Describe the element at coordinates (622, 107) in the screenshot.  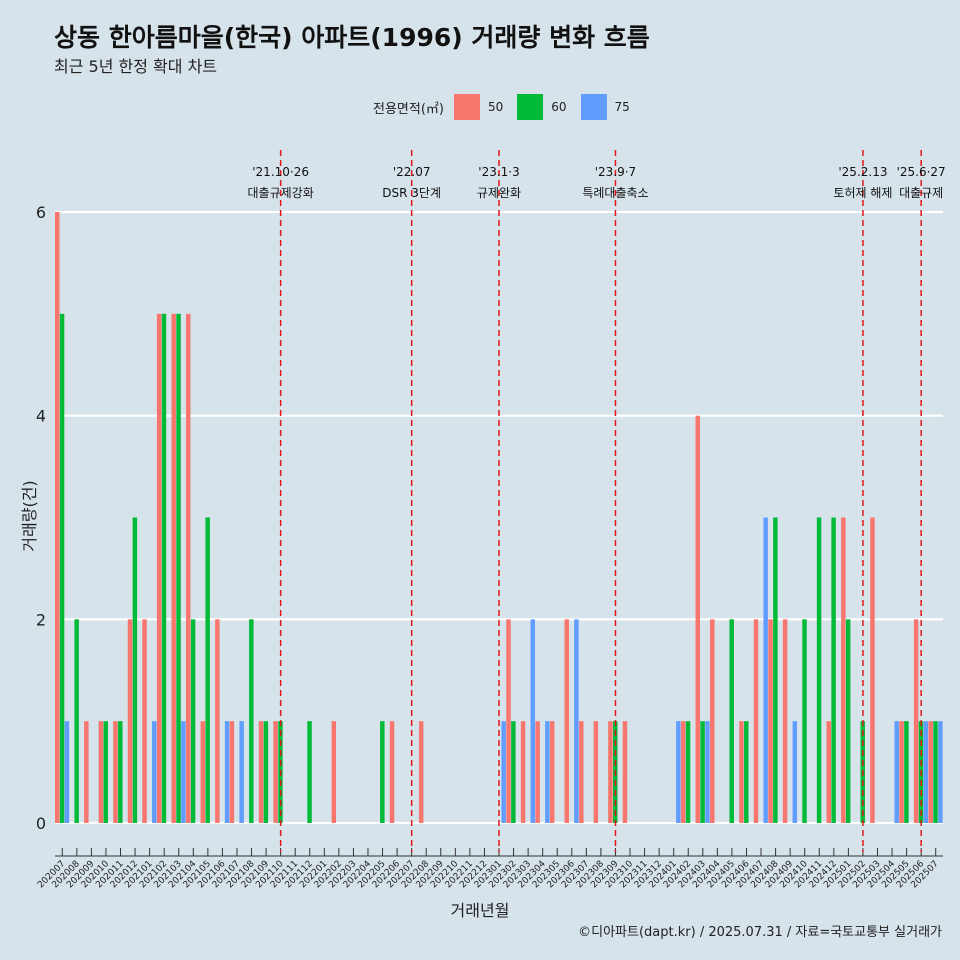
I see `legend-label-75: 75` at that location.